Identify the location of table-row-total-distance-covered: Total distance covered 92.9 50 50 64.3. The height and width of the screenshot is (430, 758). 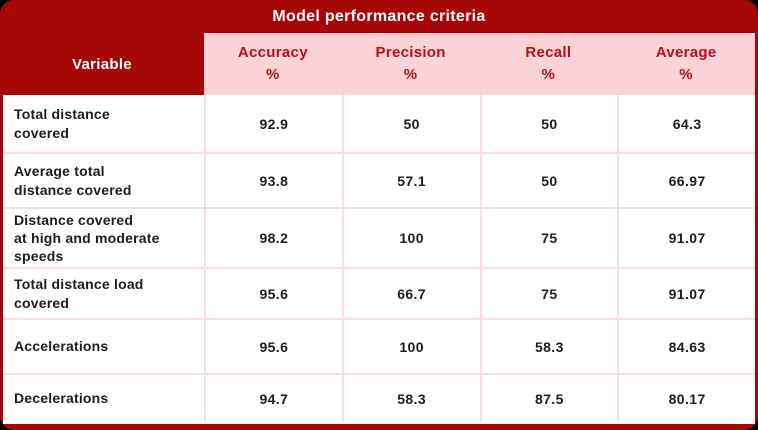
(379, 123).